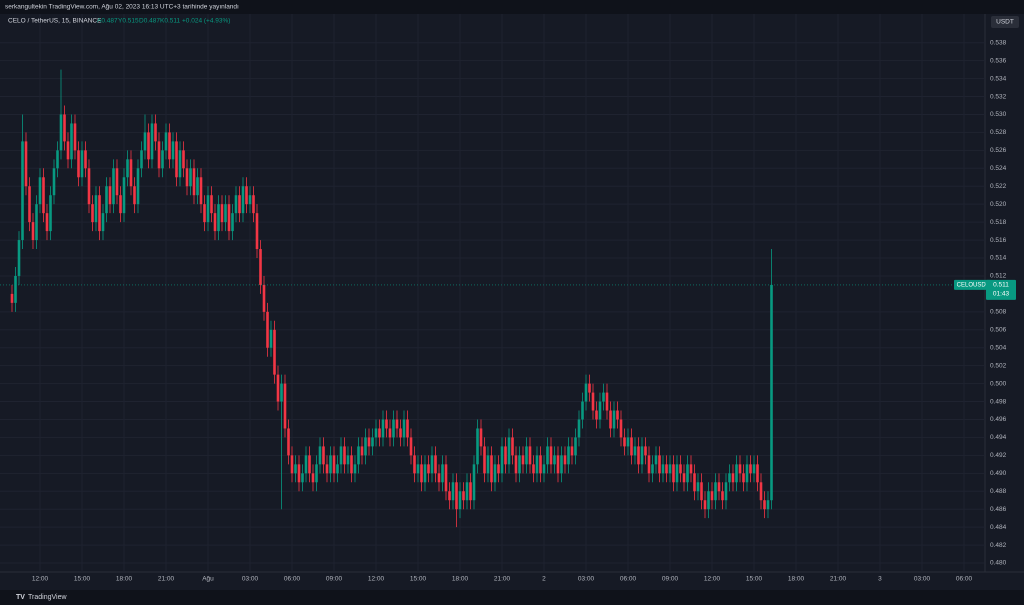  I want to click on y-tick-label: 0.538, so click(998, 42).